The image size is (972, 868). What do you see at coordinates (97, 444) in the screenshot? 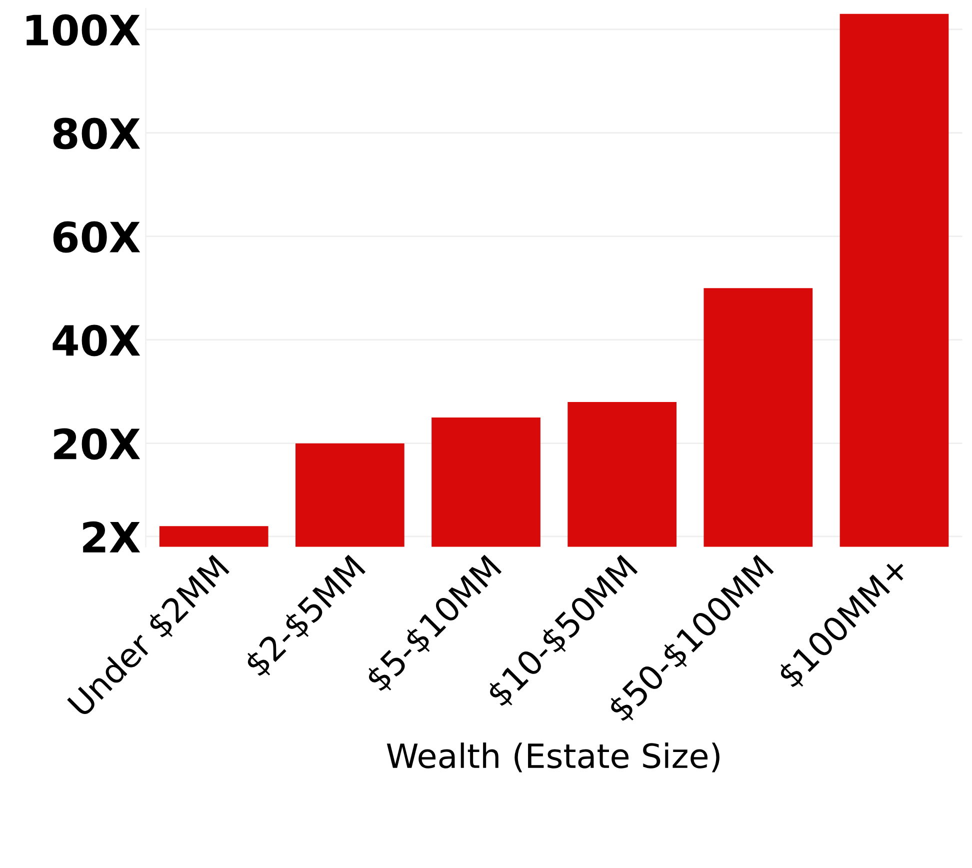
I see `y-tick-label: 20X` at bounding box center [97, 444].